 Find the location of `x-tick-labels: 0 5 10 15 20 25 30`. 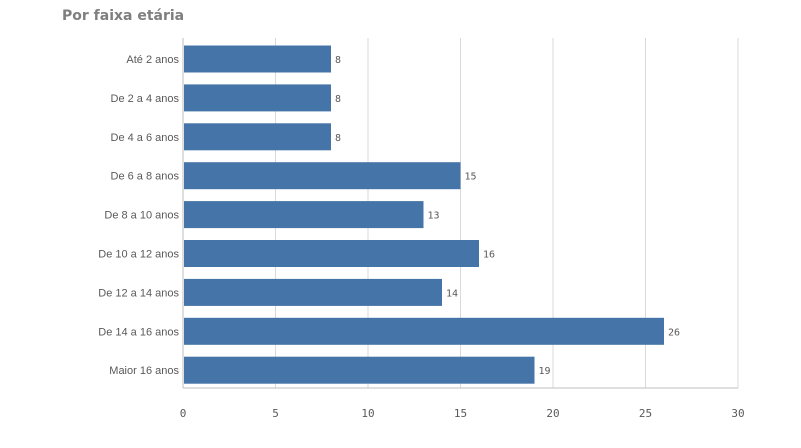

x-tick-labels: 0 5 10 15 20 25 30 is located at coordinates (462, 413).